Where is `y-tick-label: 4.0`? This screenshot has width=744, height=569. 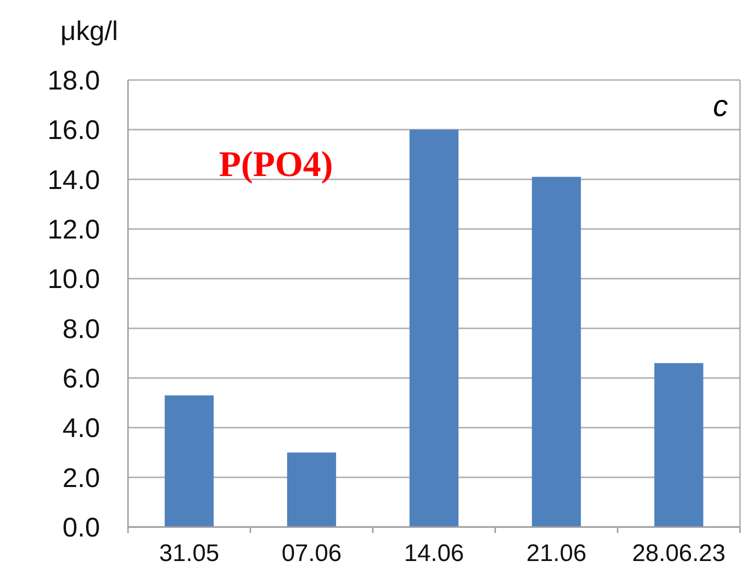
y-tick-label: 4.0 is located at coordinates (81, 428).